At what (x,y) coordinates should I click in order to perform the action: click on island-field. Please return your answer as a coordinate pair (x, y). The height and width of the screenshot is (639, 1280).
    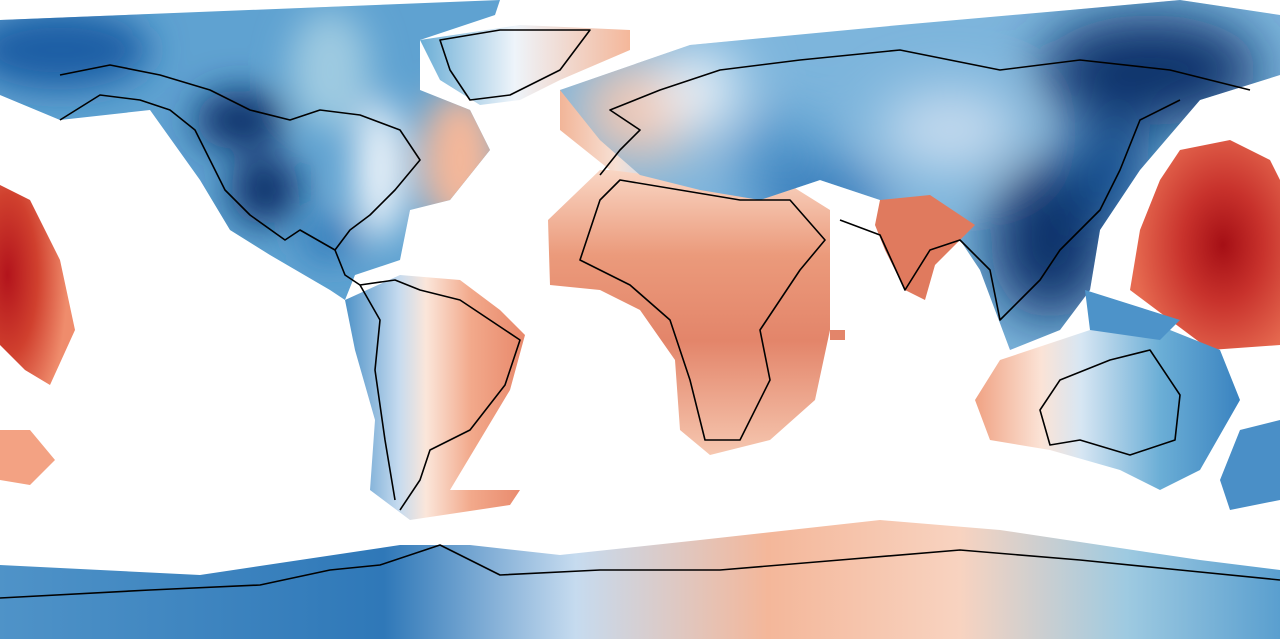
    Looking at the image, I should click on (837, 335).